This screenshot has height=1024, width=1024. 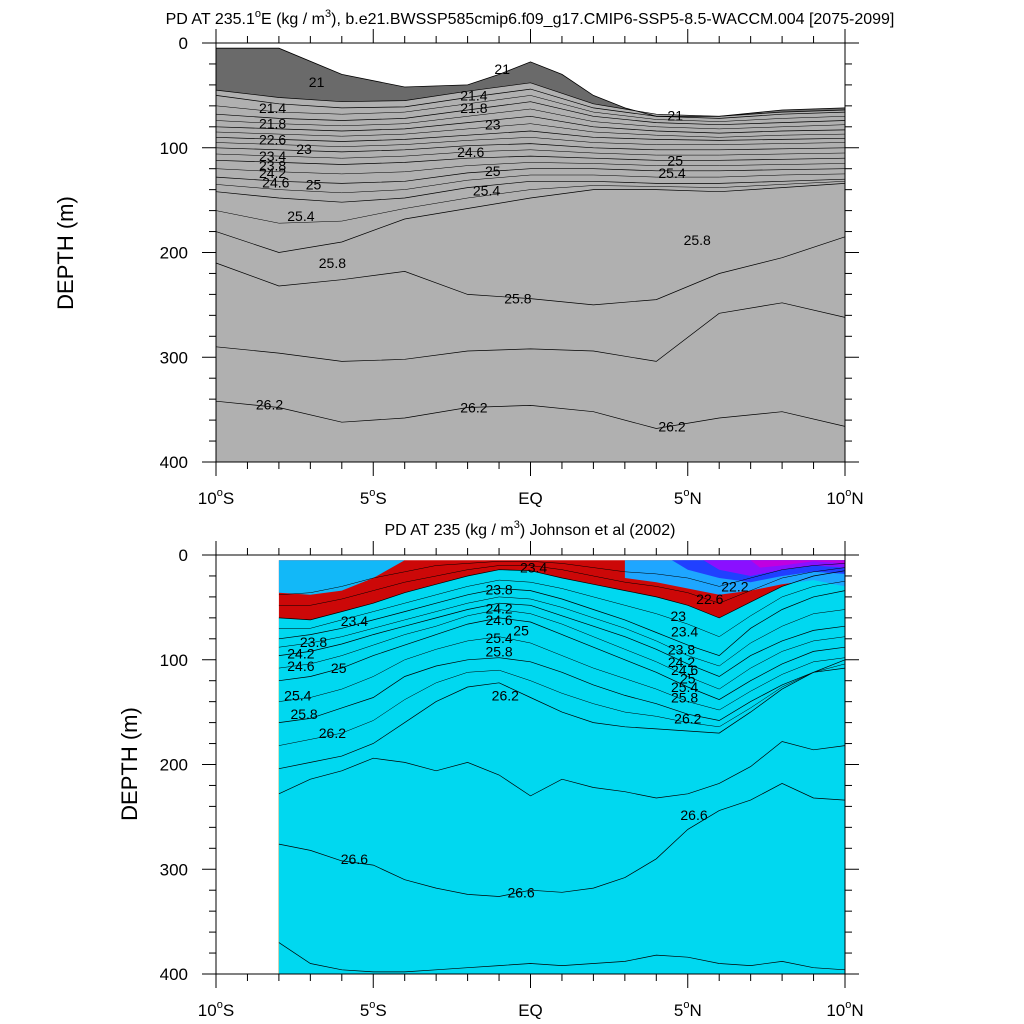 I want to click on top-contour-label-14: 24.6, so click(x=470, y=152).